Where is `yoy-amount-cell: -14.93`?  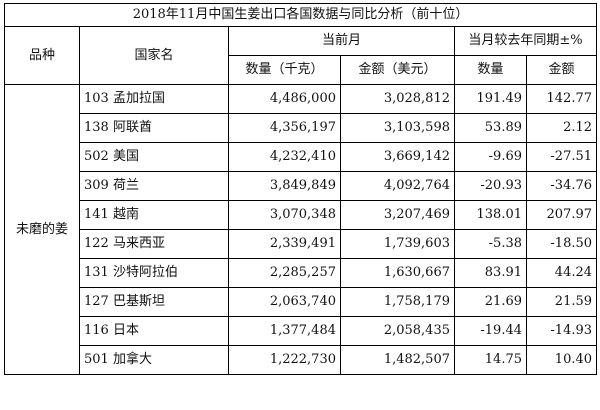
yoy-amount-cell: -14.93 is located at coordinates (561, 331).